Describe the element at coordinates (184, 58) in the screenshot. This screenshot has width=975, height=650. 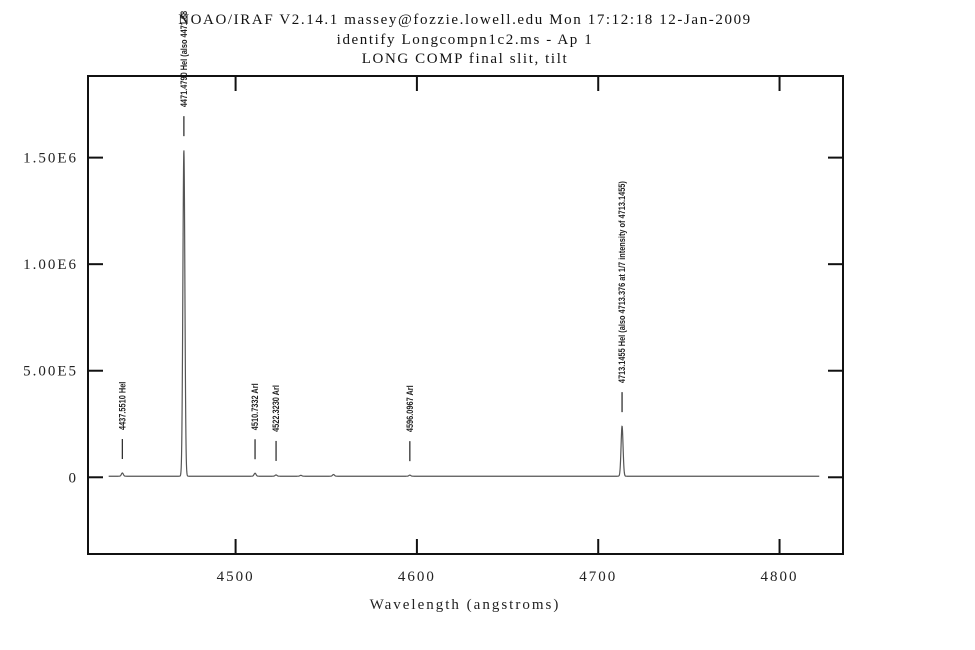
I see `line-id-label: 4471.4790 HeI (also 4471.68` at that location.